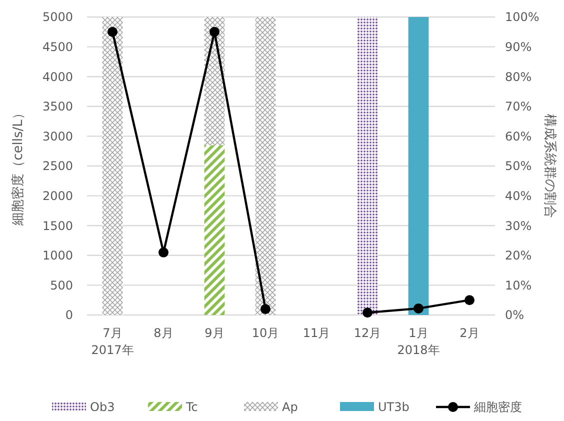  What do you see at coordinates (57, 225) in the screenshot?
I see `y-tick-label: 1500` at bounding box center [57, 225].